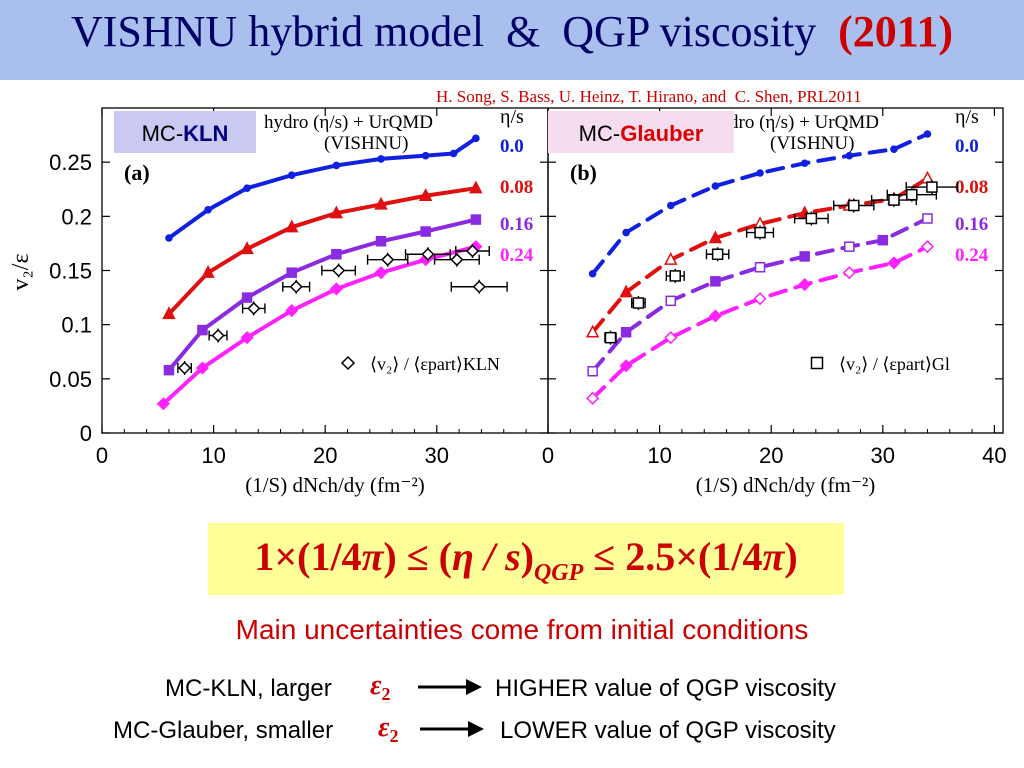 This screenshot has height=768, width=1024. What do you see at coordinates (662, 133) in the screenshot?
I see `model-tag-name: Glauber` at bounding box center [662, 133].